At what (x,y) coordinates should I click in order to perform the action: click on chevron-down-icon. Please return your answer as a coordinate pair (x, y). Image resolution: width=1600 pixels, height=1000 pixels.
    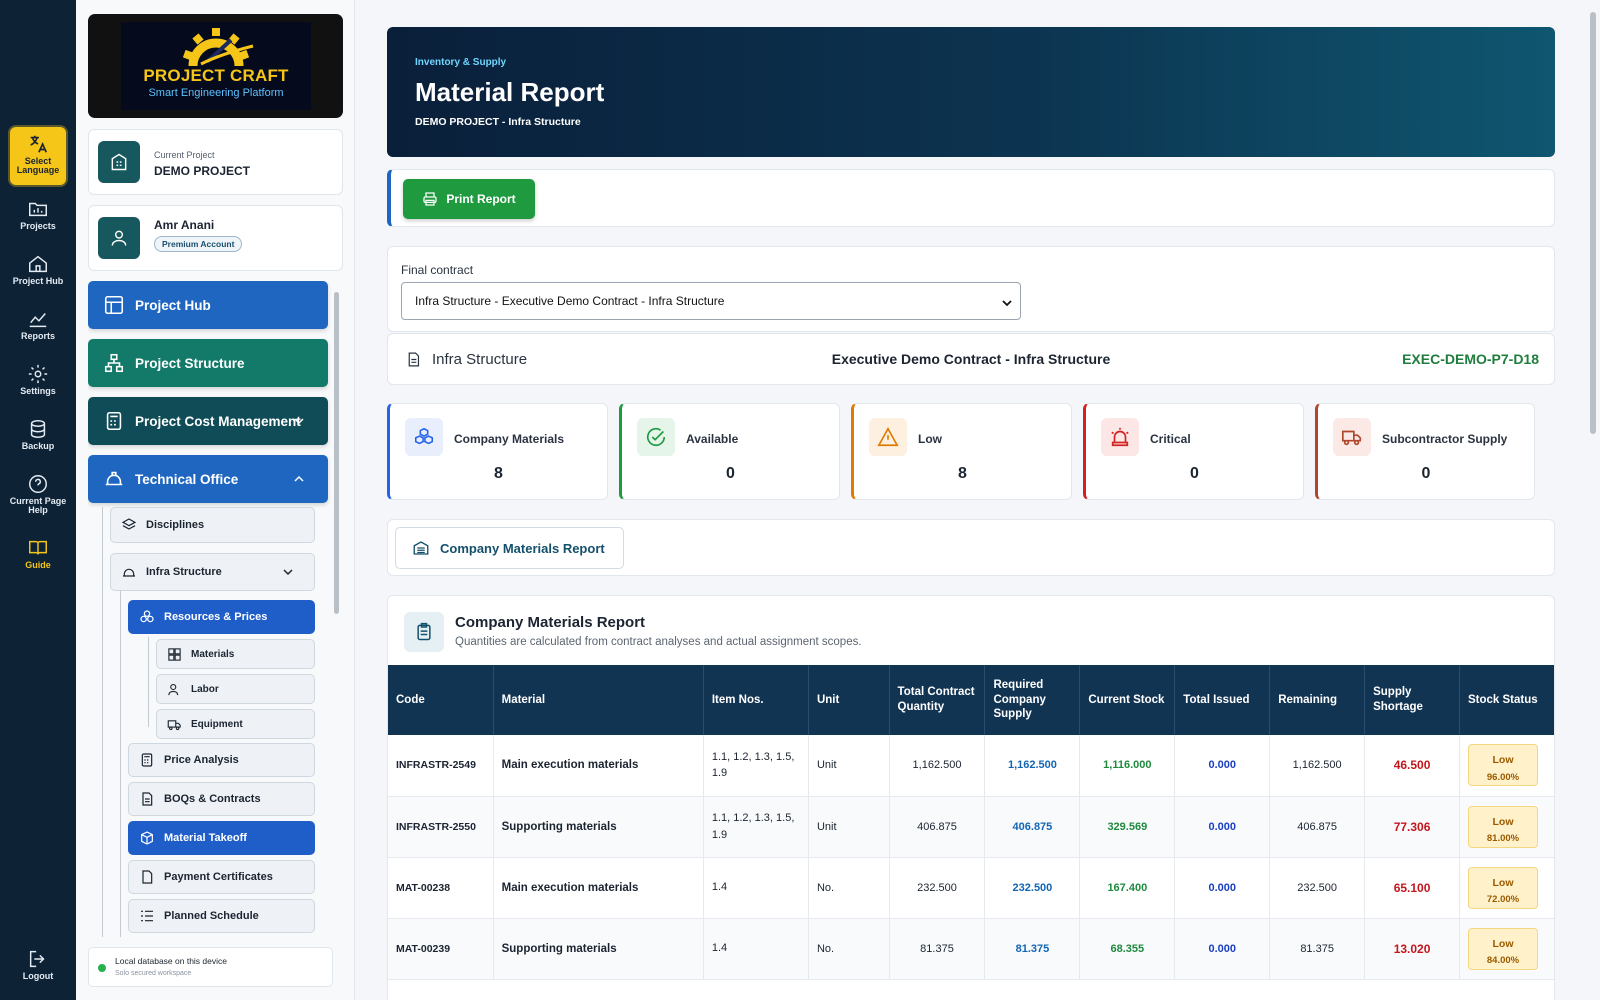
    Looking at the image, I should click on (1007, 303).